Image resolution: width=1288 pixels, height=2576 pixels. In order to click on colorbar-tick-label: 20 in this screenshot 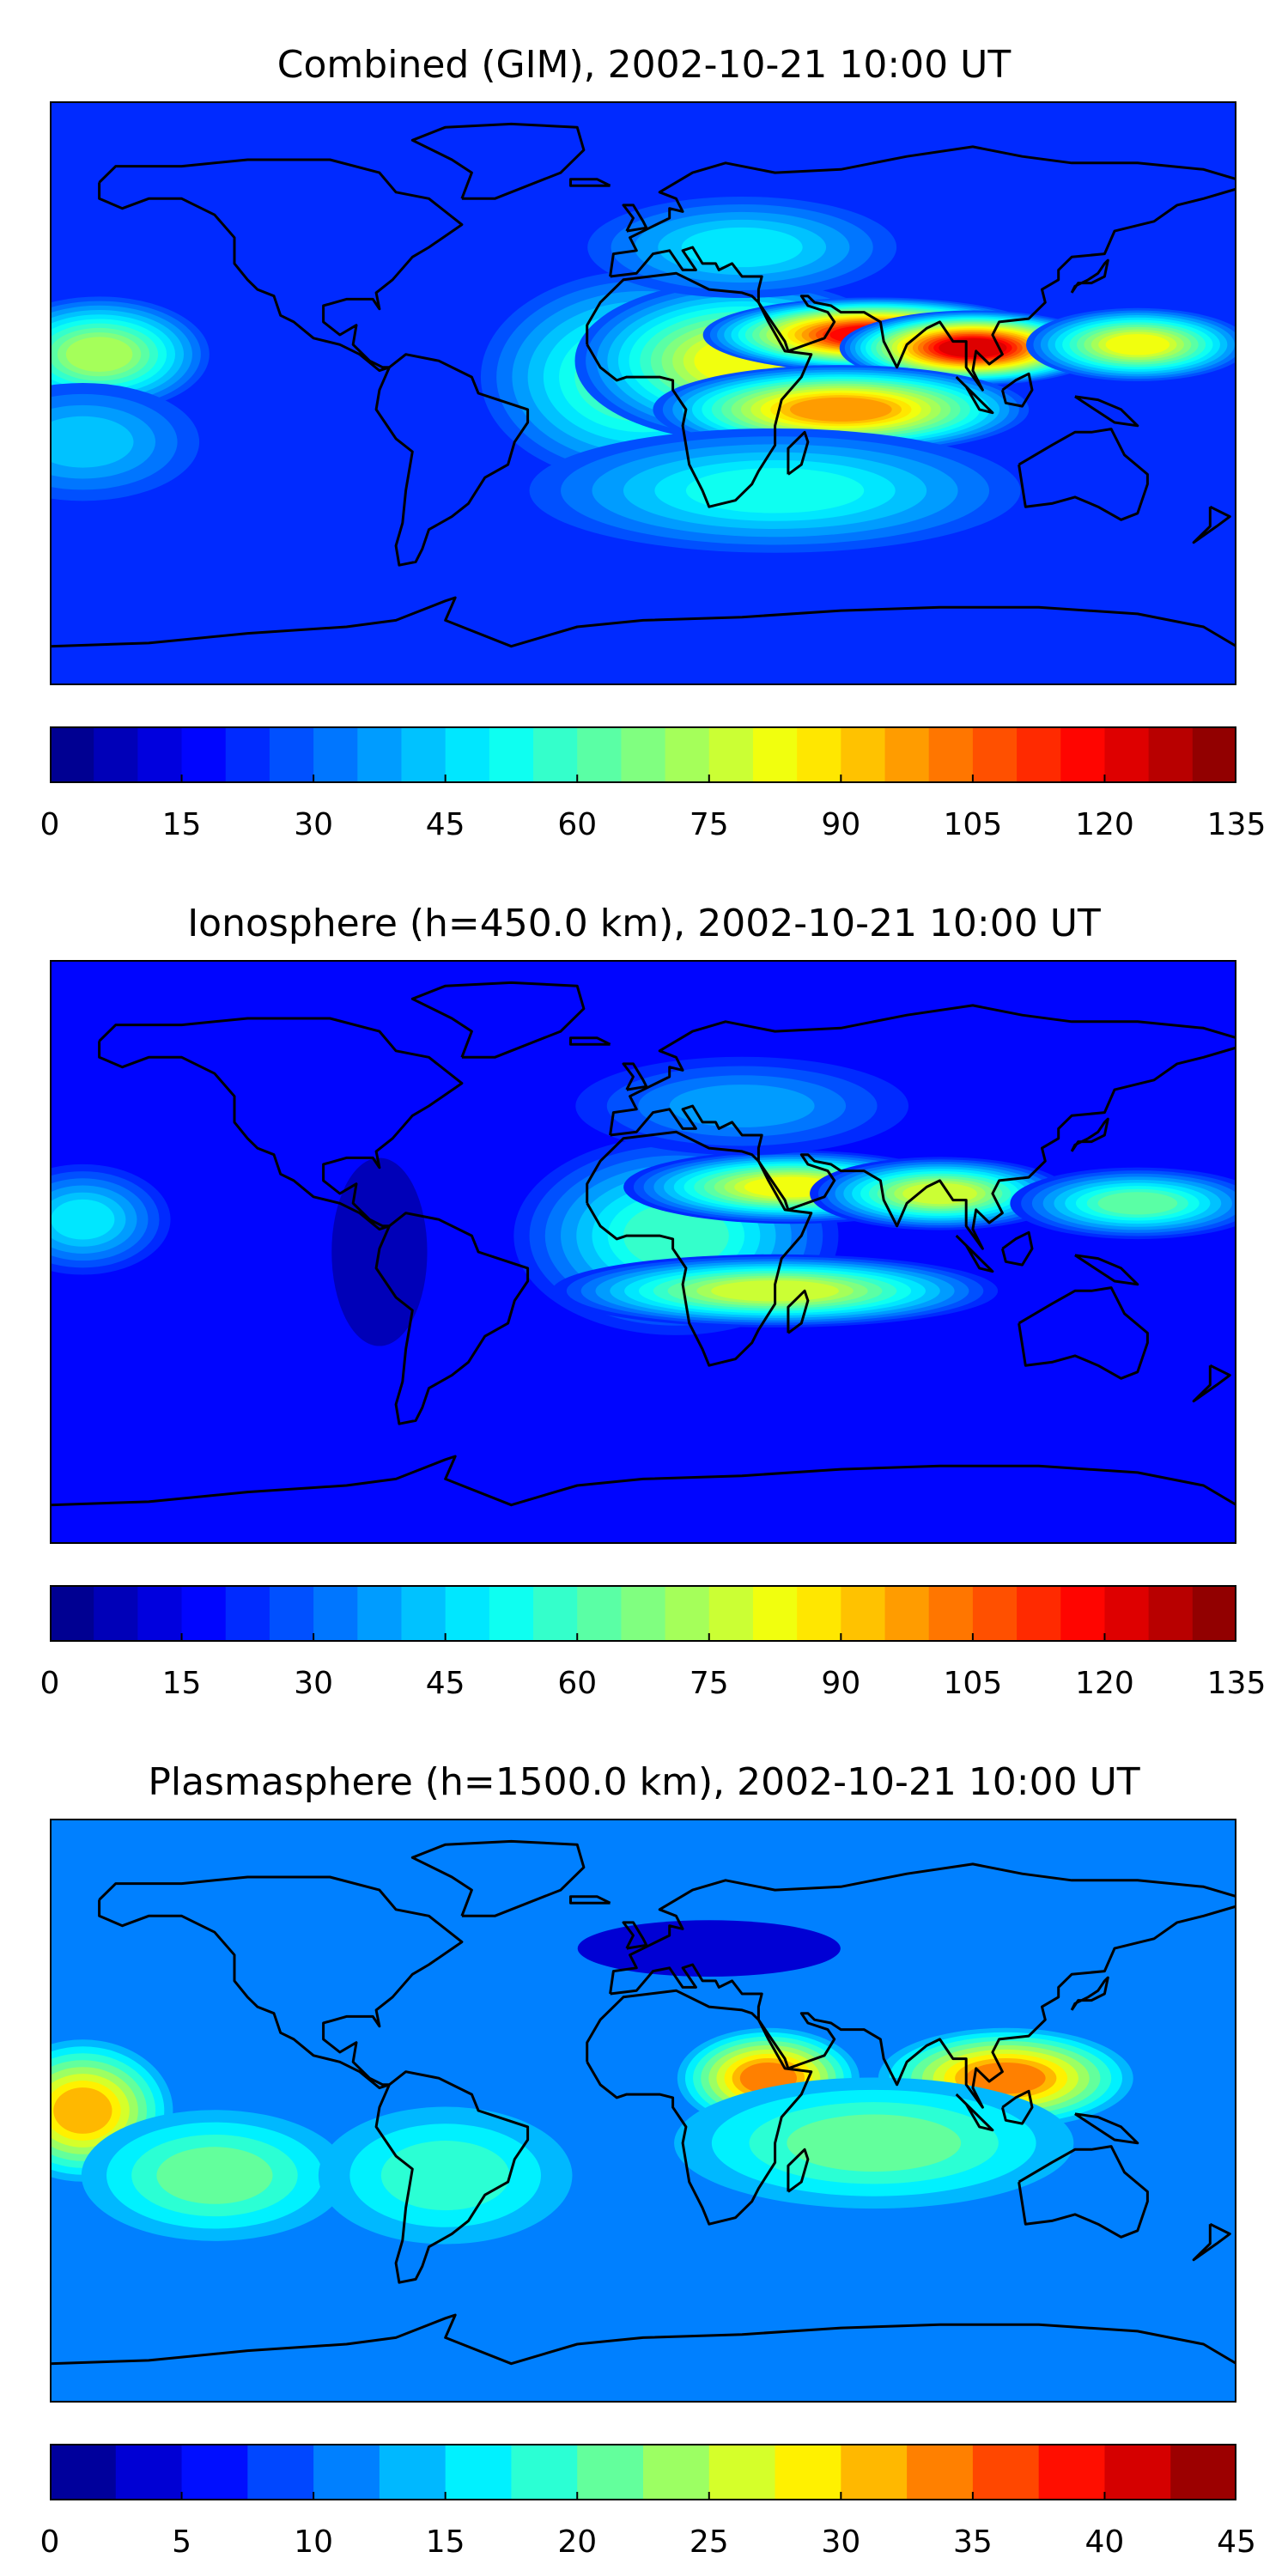, I will do `click(577, 2542)`.